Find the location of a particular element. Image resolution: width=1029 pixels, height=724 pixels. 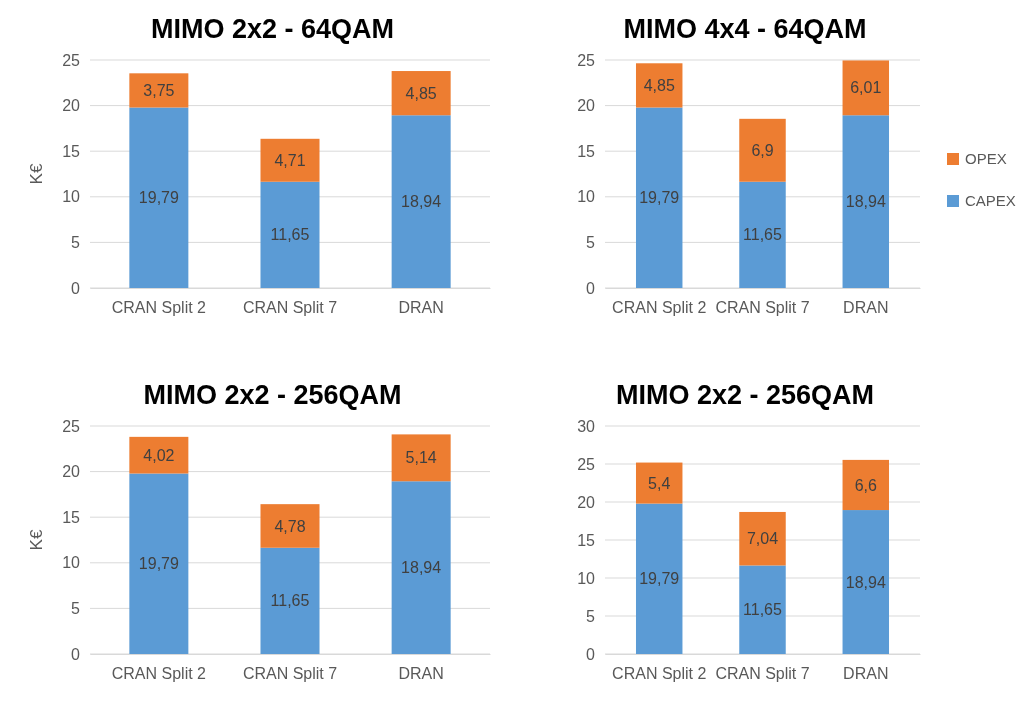

data-label: 6,9 is located at coordinates (762, 150).